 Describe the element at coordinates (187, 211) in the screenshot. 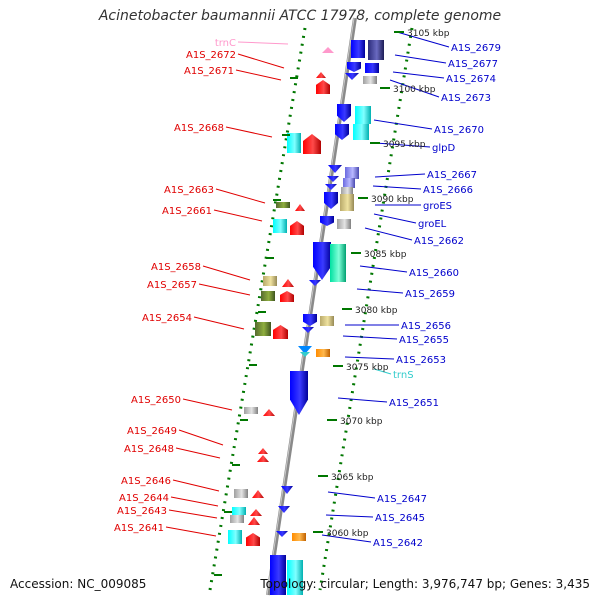

I see `gene-label-left: A1S_2661` at that location.